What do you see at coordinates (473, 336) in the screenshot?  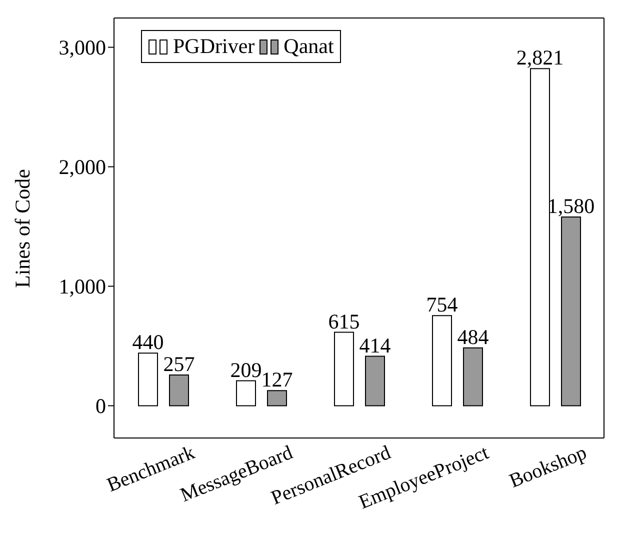 I see `data-label: 484` at bounding box center [473, 336].